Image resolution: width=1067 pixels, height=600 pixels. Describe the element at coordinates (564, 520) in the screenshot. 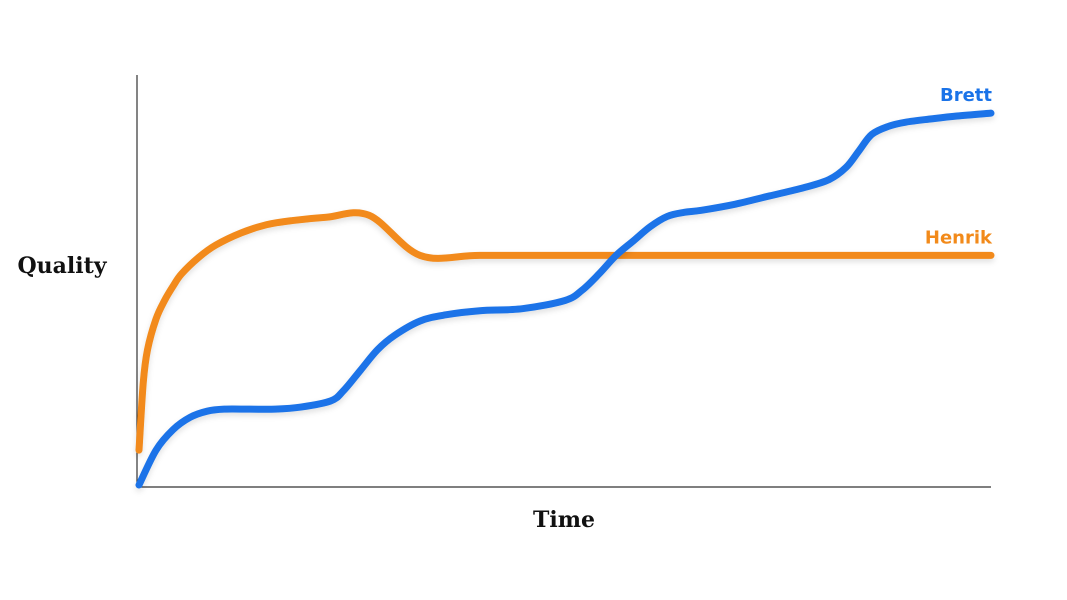

I see `x-axis-label: Time` at that location.